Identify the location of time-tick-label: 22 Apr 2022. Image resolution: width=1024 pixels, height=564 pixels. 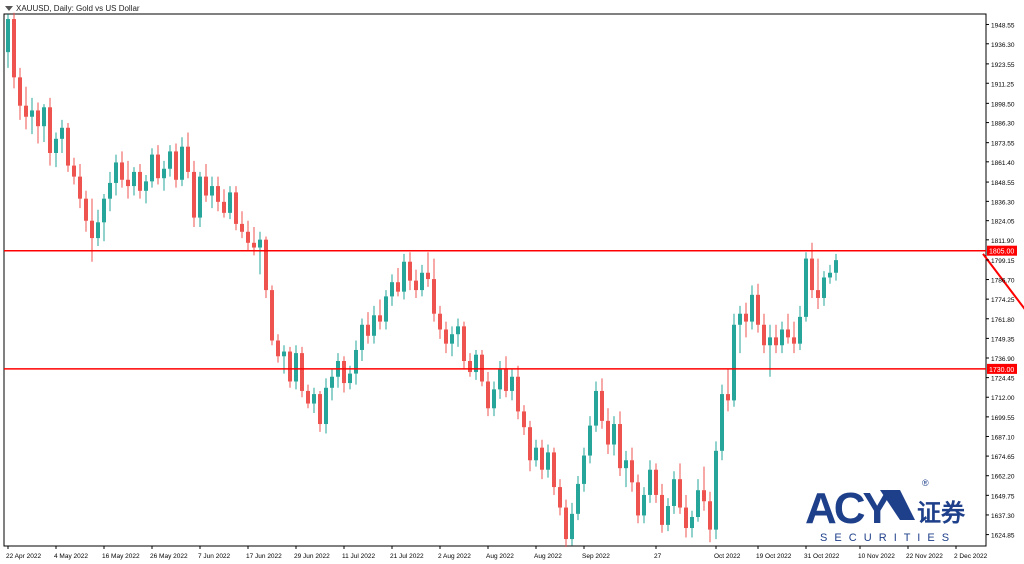
(23, 556).